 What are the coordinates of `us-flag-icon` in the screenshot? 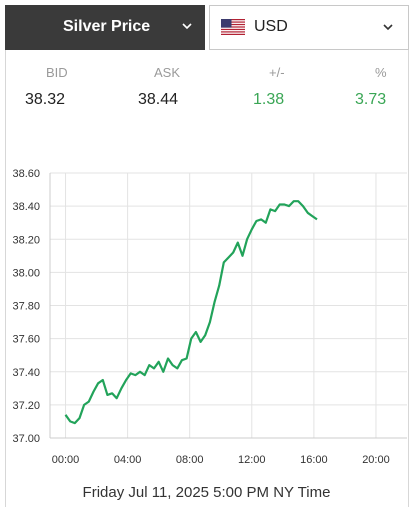 It's located at (233, 27).